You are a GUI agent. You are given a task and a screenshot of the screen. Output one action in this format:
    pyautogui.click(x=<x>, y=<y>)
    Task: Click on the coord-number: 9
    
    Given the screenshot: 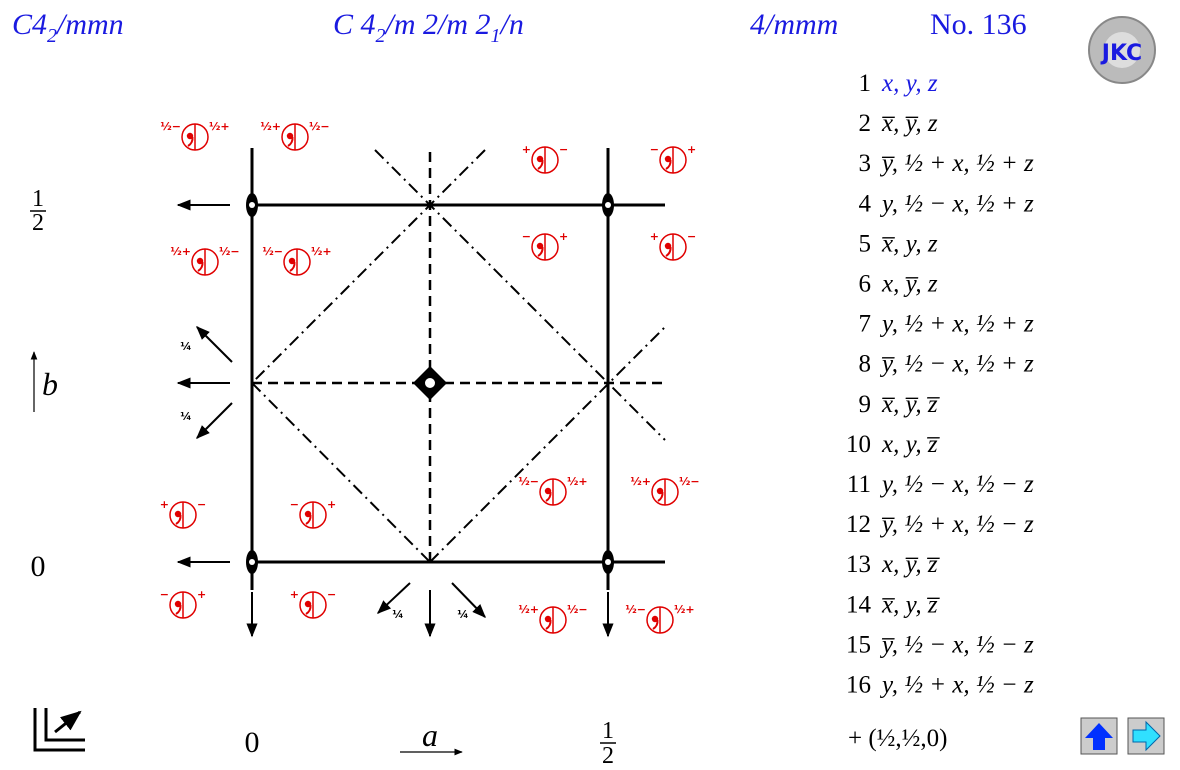 What is the action you would take?
    pyautogui.click(x=865, y=404)
    